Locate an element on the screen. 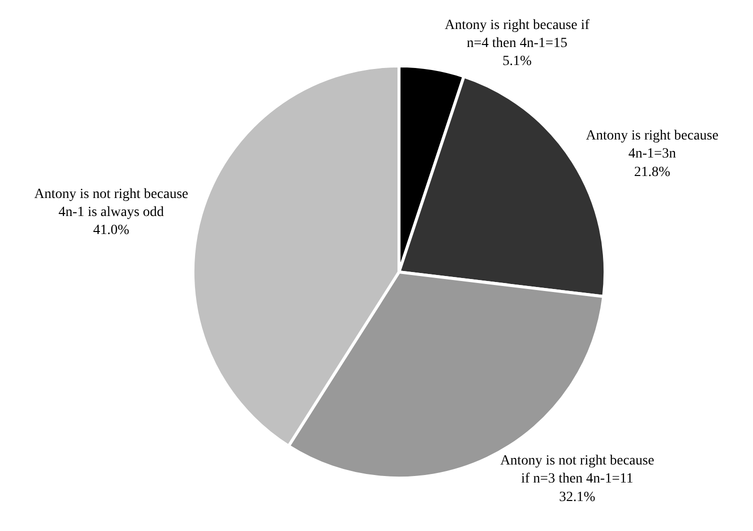  slice-label: Antony is not right because if n=3 then 4n-1=11 is located at coordinates (577, 470).